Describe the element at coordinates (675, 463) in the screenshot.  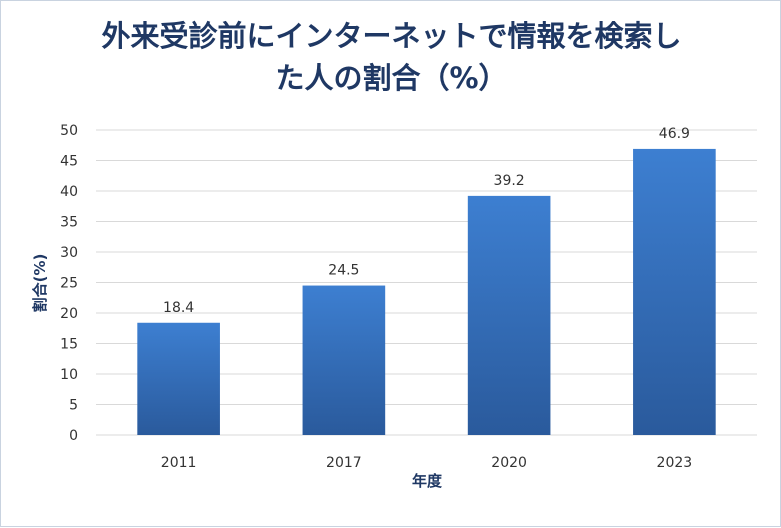
I see `x-tick-label: 2023` at that location.